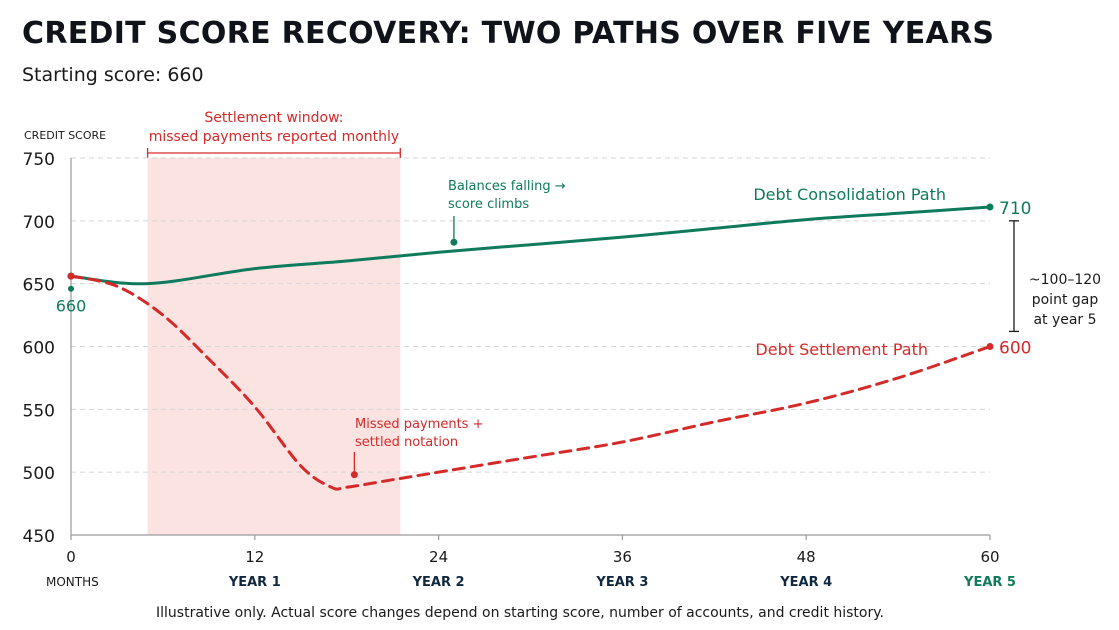 The image size is (1119, 630). I want to click on series-end-label: 710, so click(1015, 209).